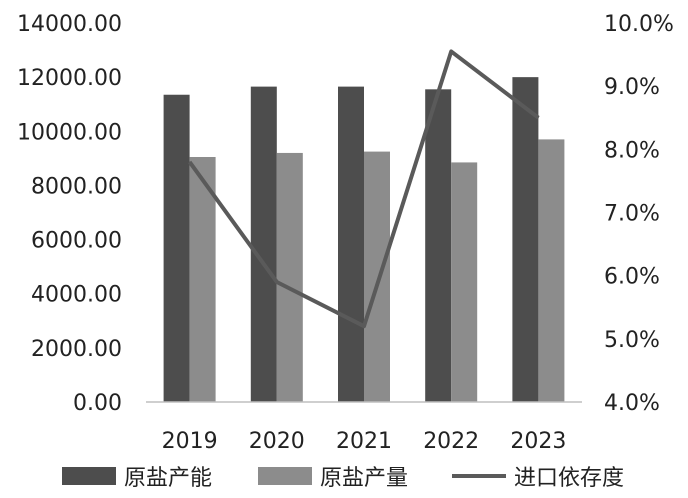 Image resolution: width=688 pixels, height=498 pixels. What do you see at coordinates (464, 282) in the screenshot?
I see `bar-output-2022` at bounding box center [464, 282].